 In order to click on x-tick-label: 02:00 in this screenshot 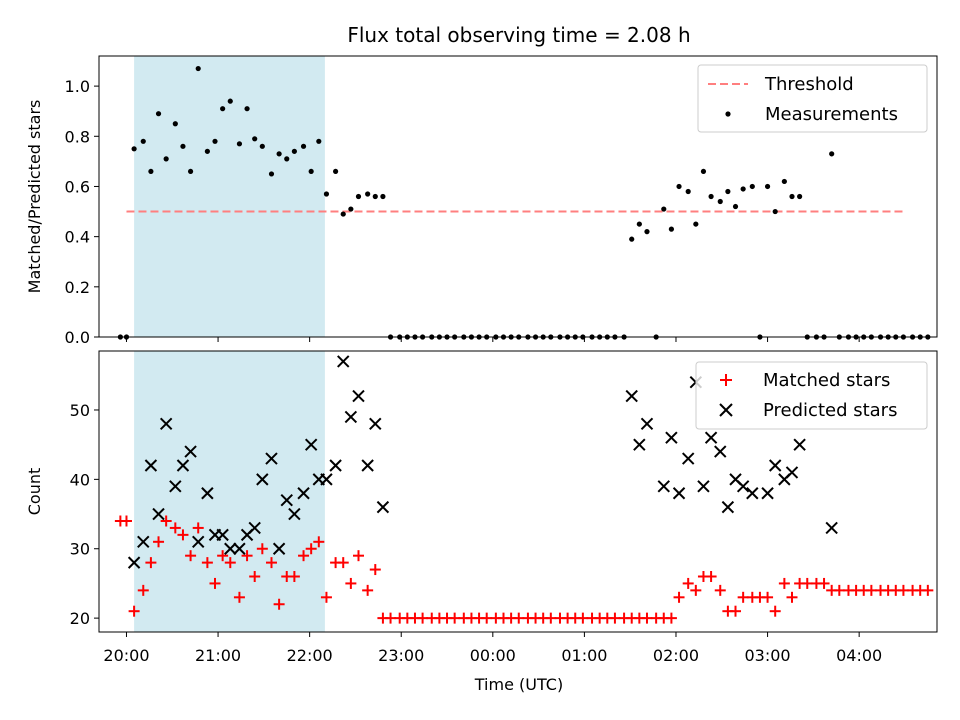, I will do `click(676, 655)`.